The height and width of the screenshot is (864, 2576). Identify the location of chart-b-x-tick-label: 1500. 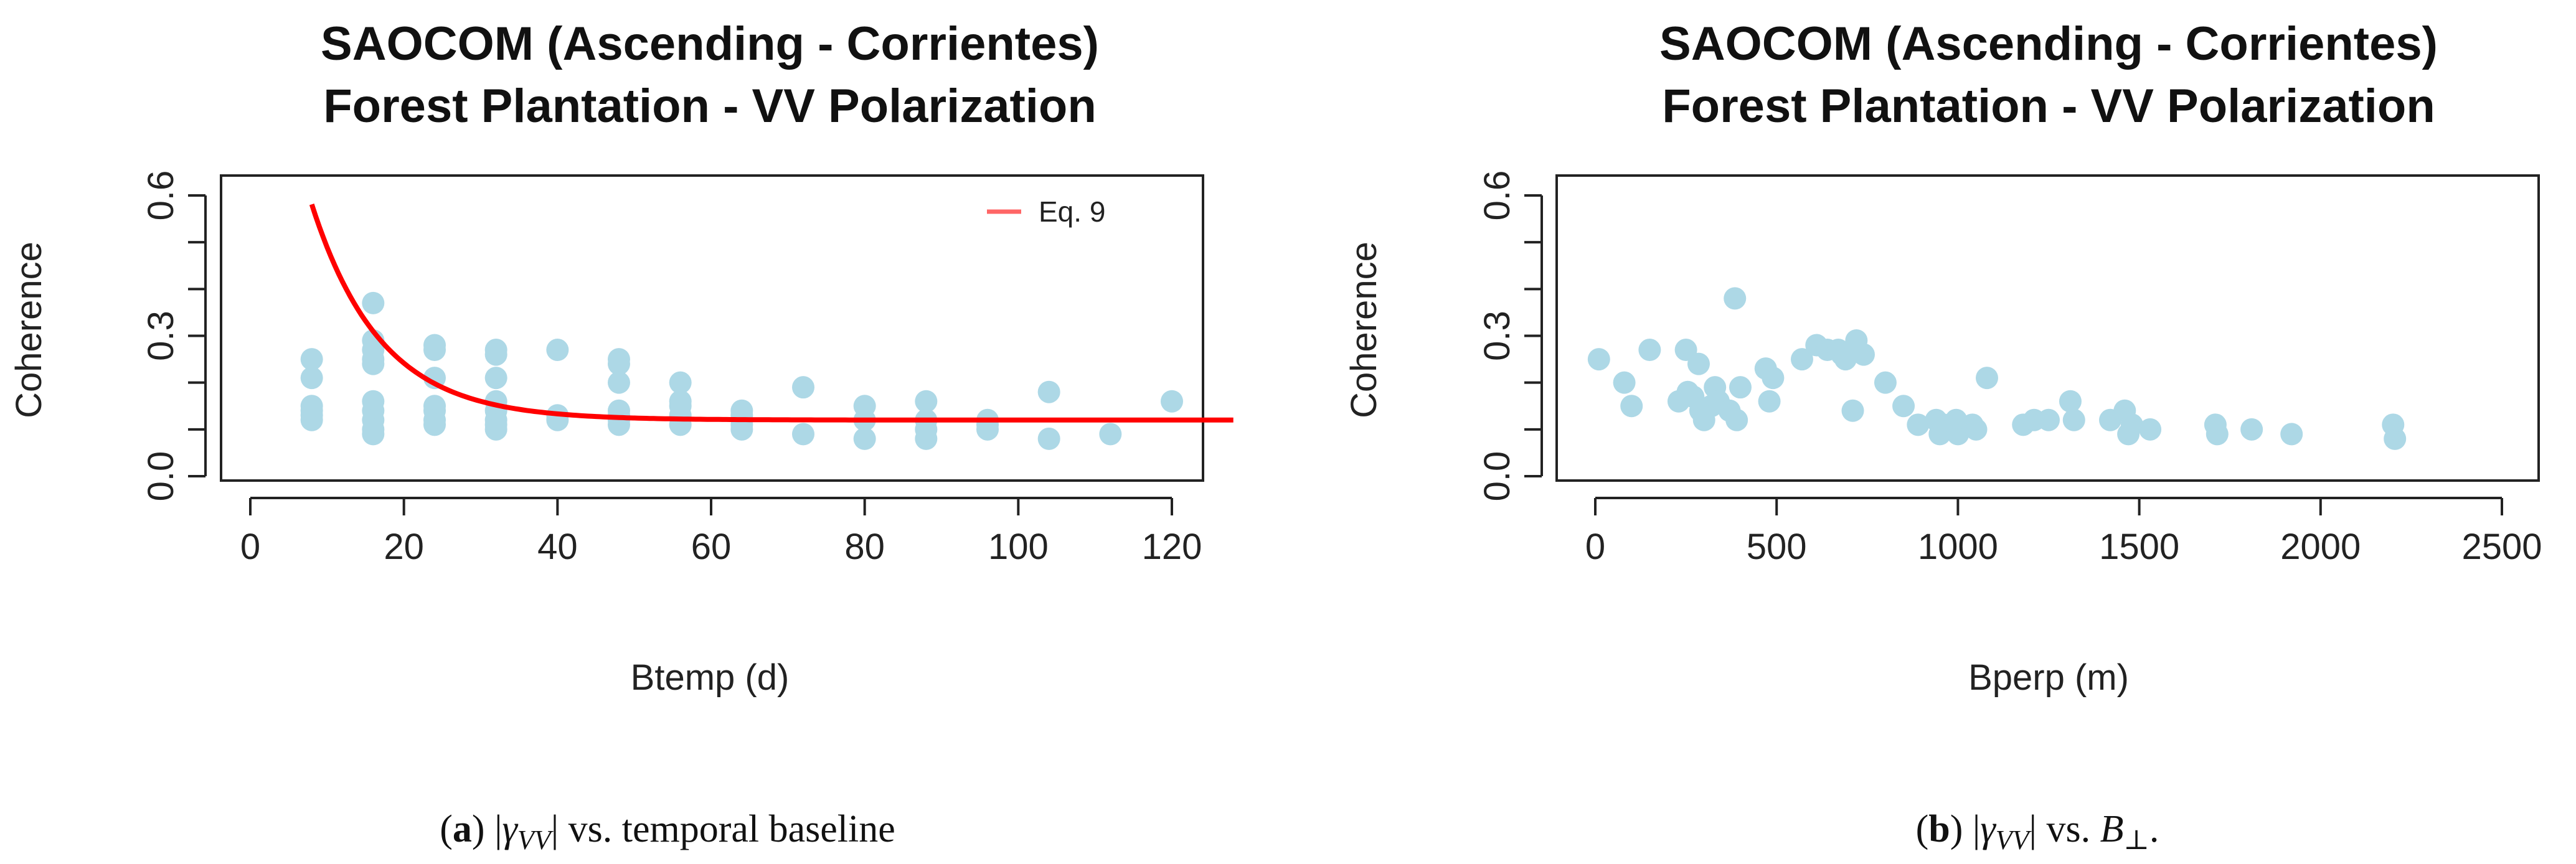
(2139, 547).